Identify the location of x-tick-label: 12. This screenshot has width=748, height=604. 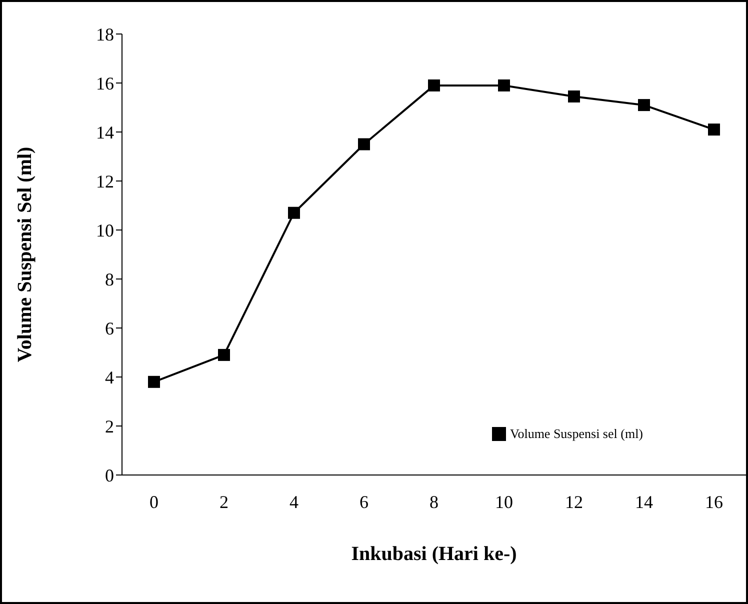
(574, 502).